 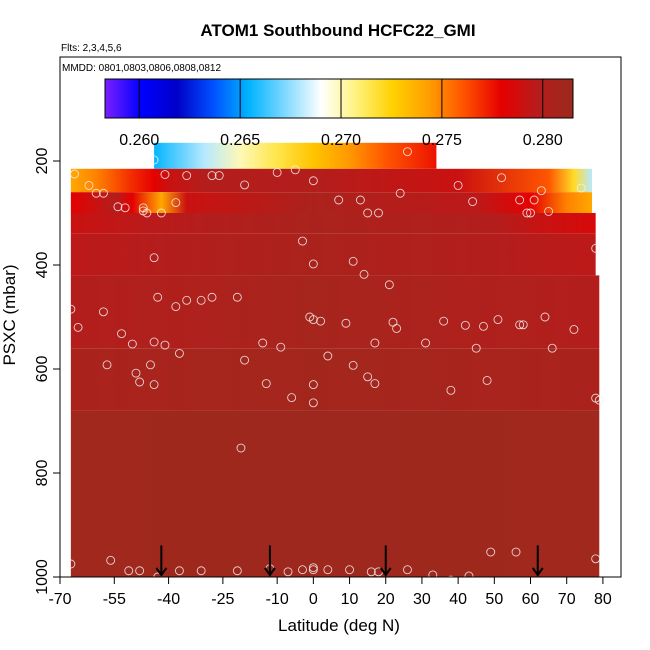 What do you see at coordinates (42, 161) in the screenshot?
I see `y-tick-label: 200` at bounding box center [42, 161].